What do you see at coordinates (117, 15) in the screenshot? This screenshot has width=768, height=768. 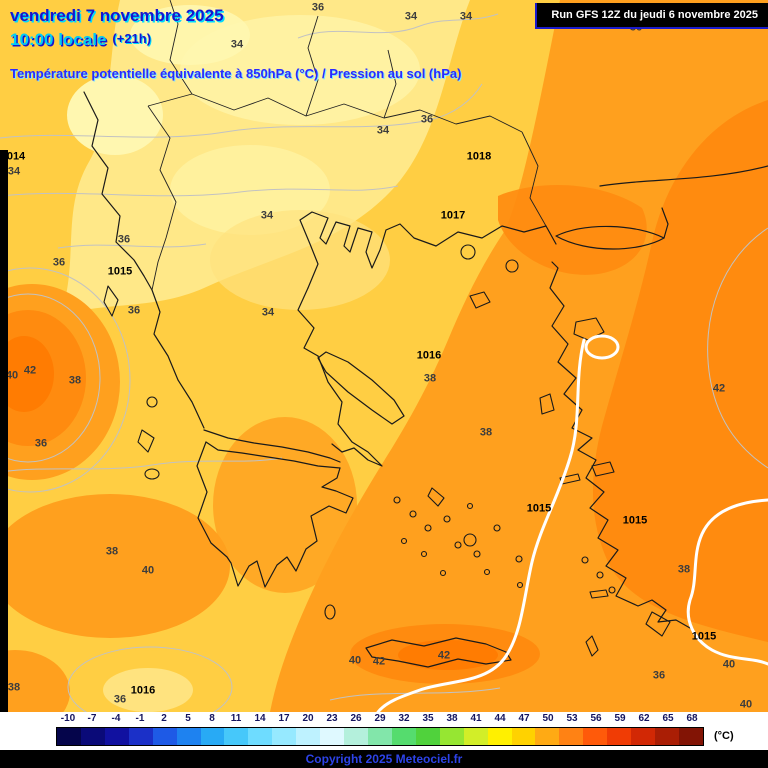 I see `forecast-date: vendredi 7 novembre 2025` at bounding box center [117, 15].